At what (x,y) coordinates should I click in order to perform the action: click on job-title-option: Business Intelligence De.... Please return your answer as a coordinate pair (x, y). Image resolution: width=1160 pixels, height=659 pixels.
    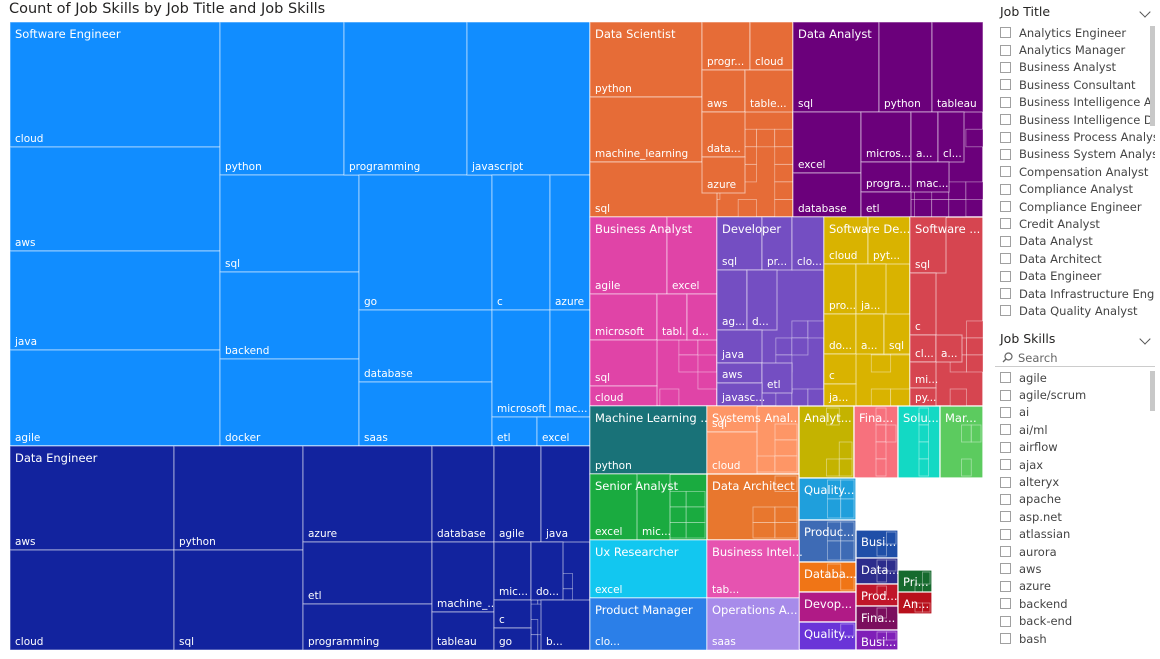
    Looking at the image, I should click on (1075, 119).